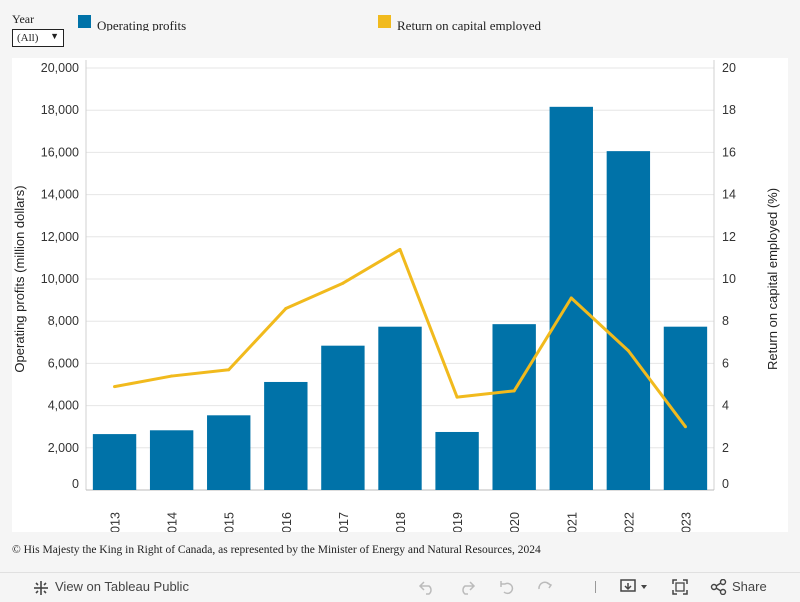 This screenshot has width=800, height=602. I want to click on legend-label-operating-profits: Operating profits, so click(142, 24).